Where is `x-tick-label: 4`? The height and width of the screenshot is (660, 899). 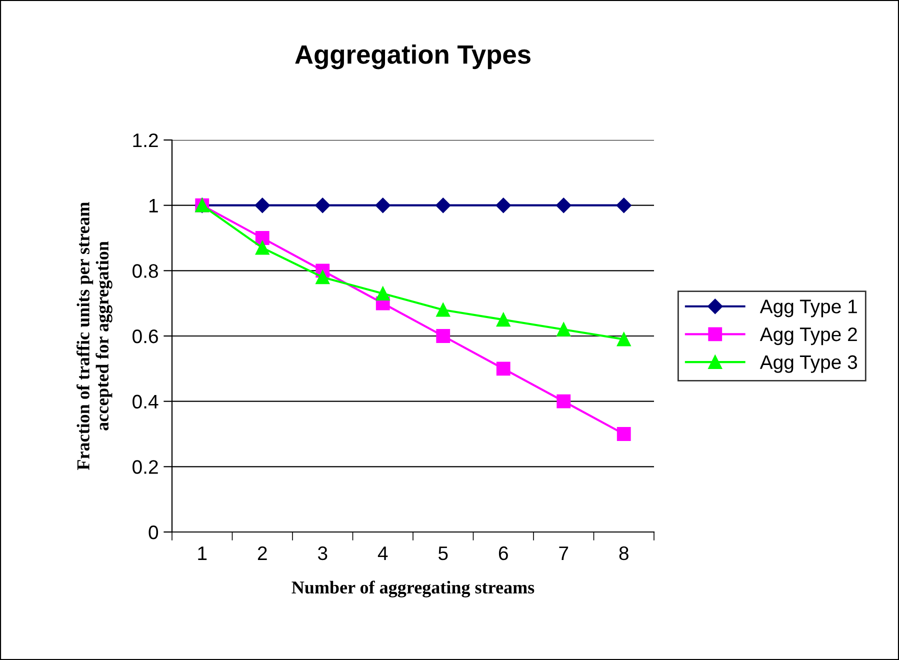
x-tick-label: 4 is located at coordinates (383, 553).